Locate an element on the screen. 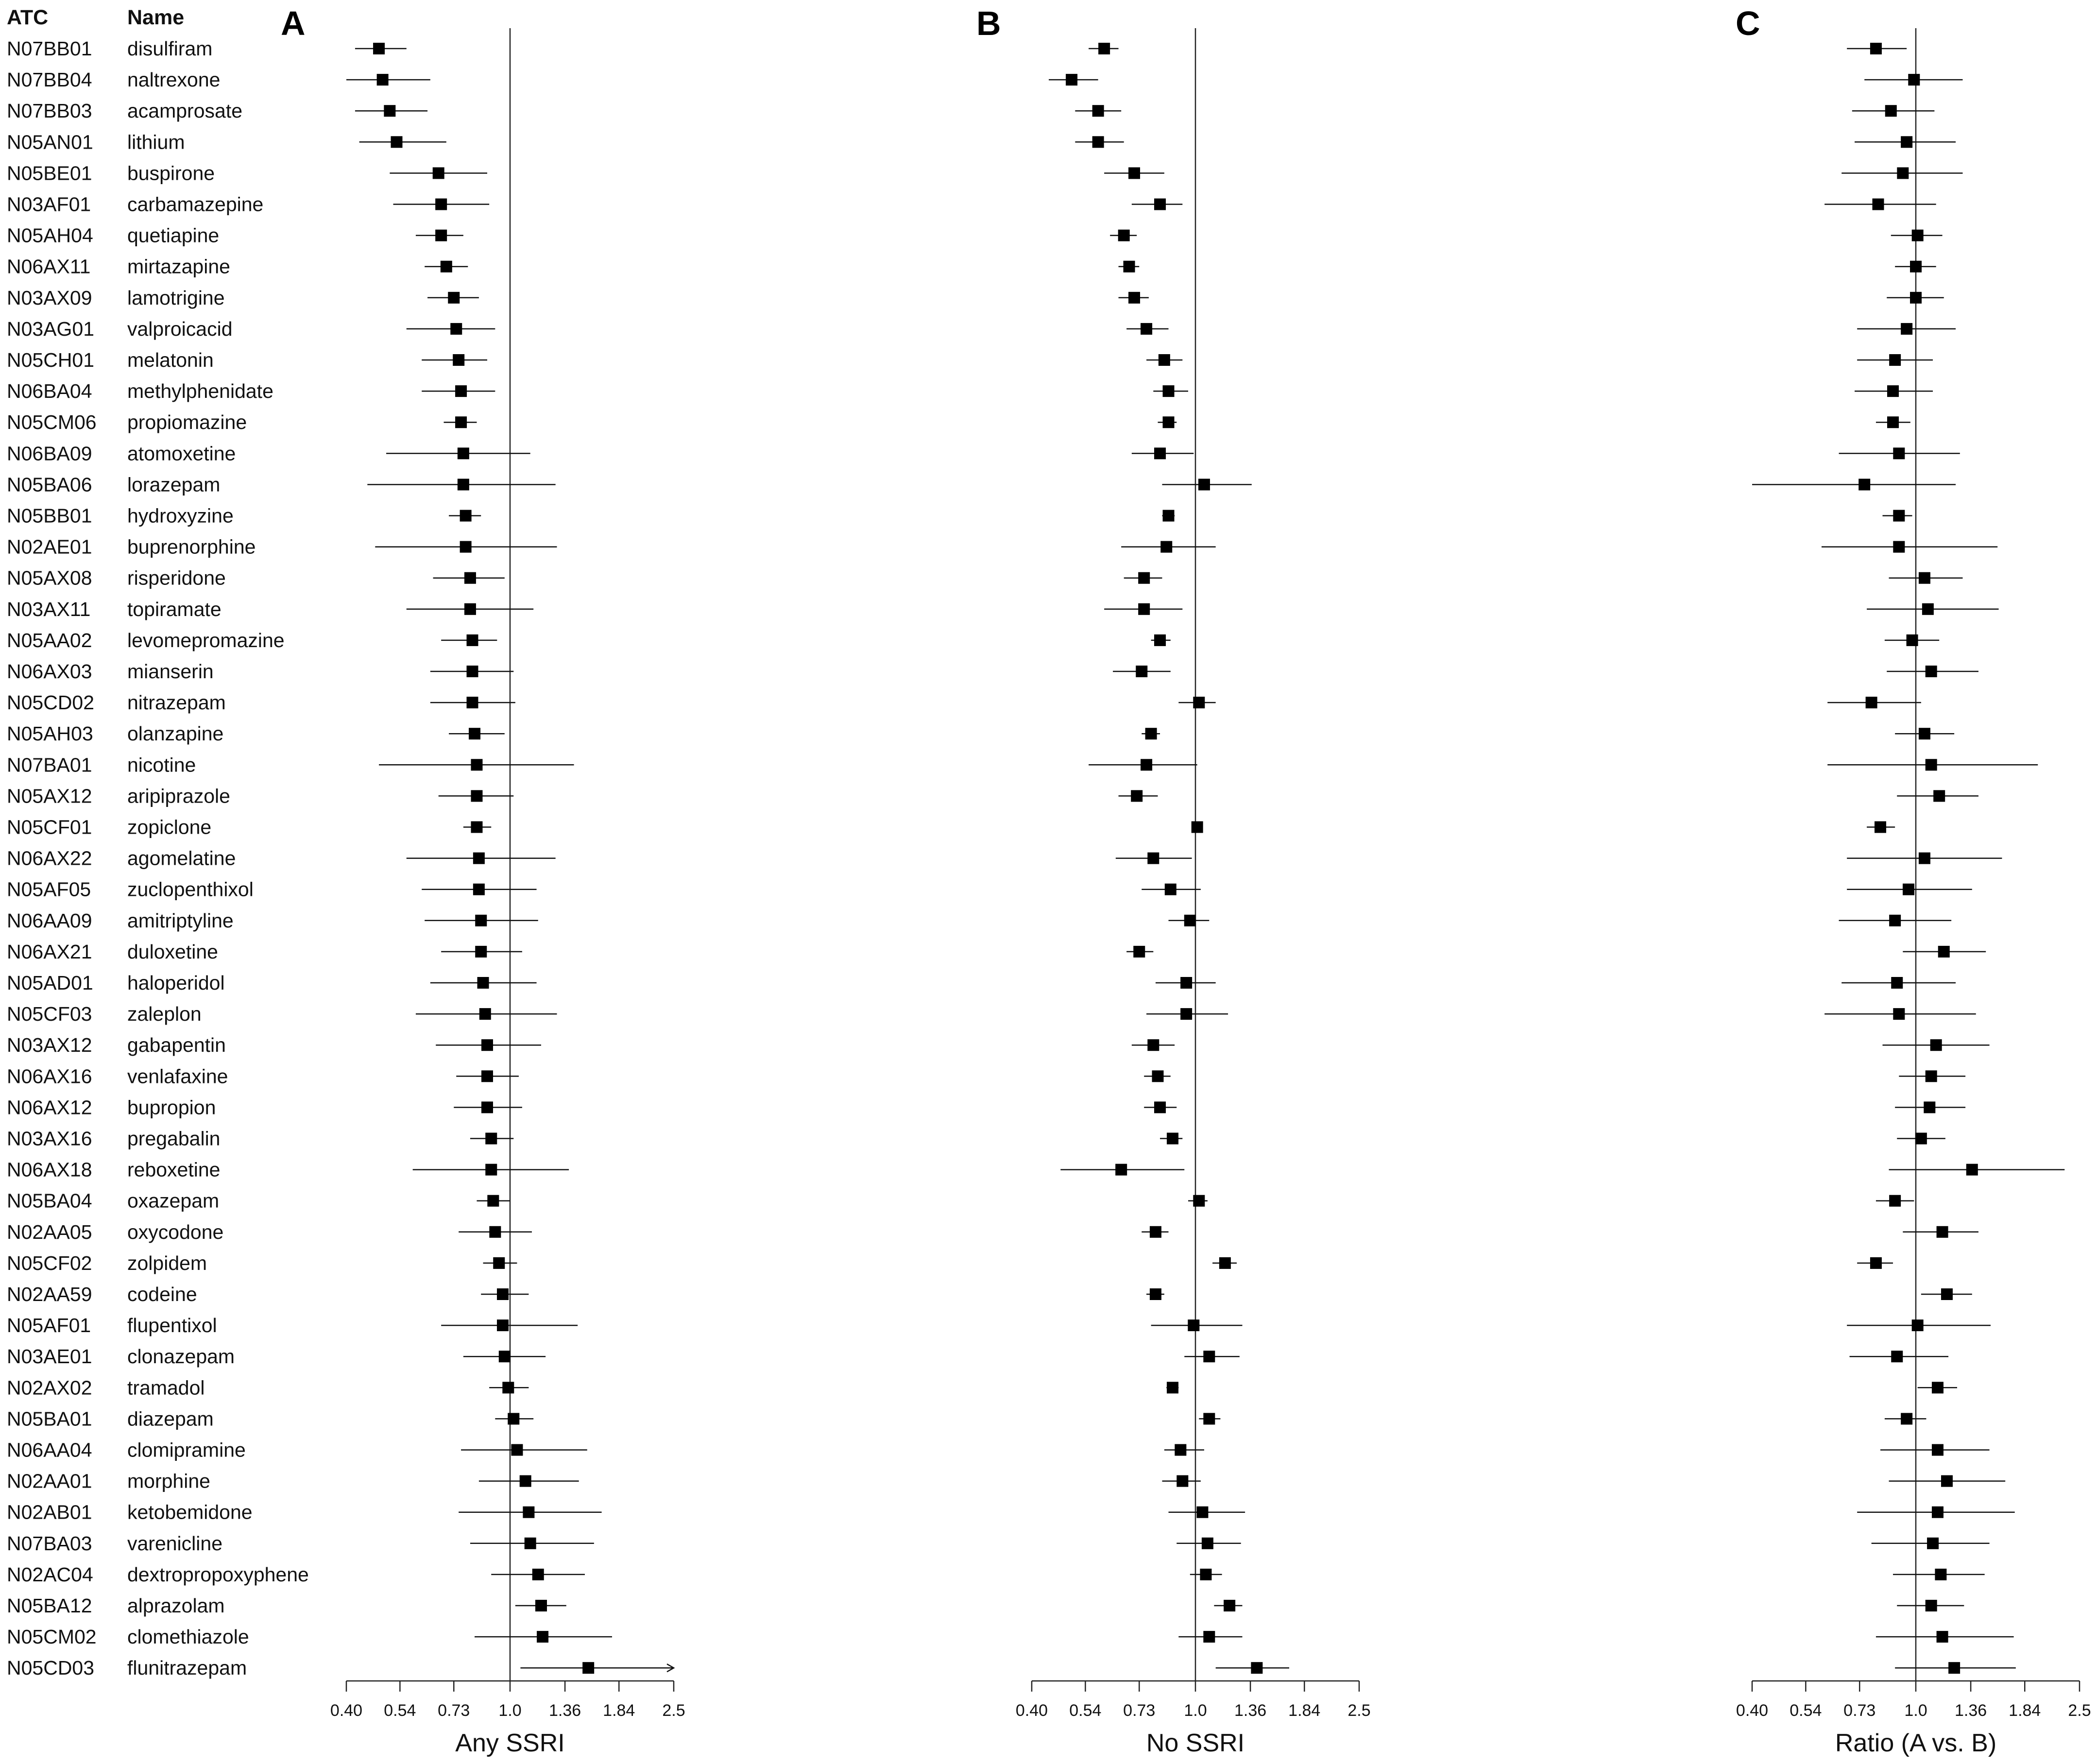 The height and width of the screenshot is (1764, 2097). drug-name: zopiclone is located at coordinates (169, 827).